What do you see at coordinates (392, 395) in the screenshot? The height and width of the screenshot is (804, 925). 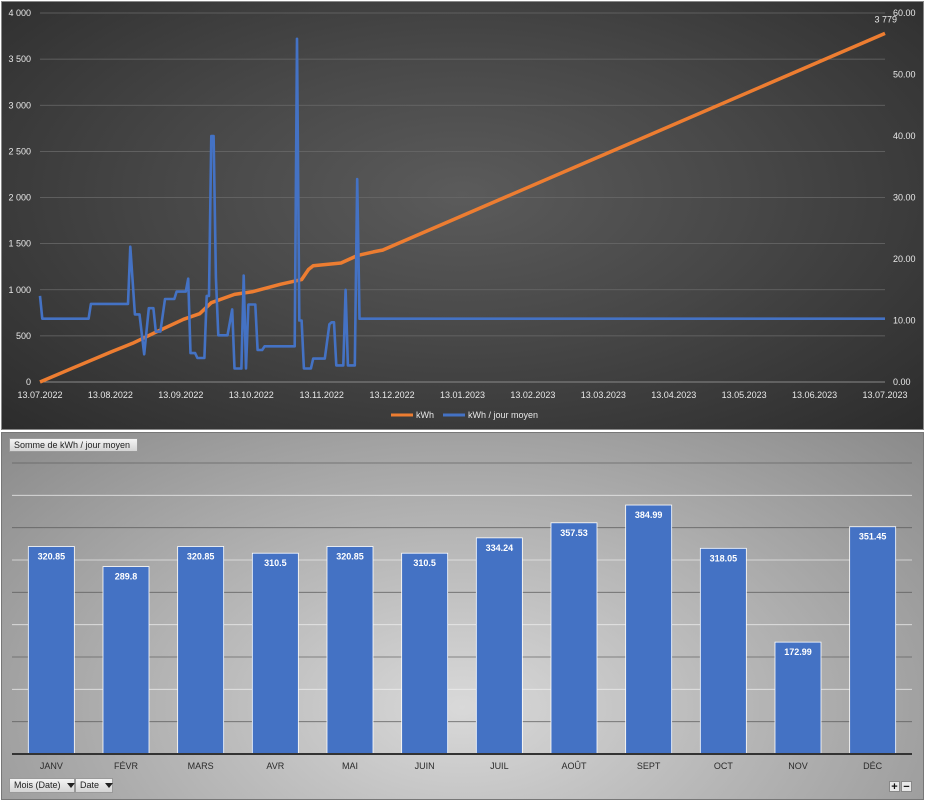 I see `x-tick-label: 13.12.2022` at bounding box center [392, 395].